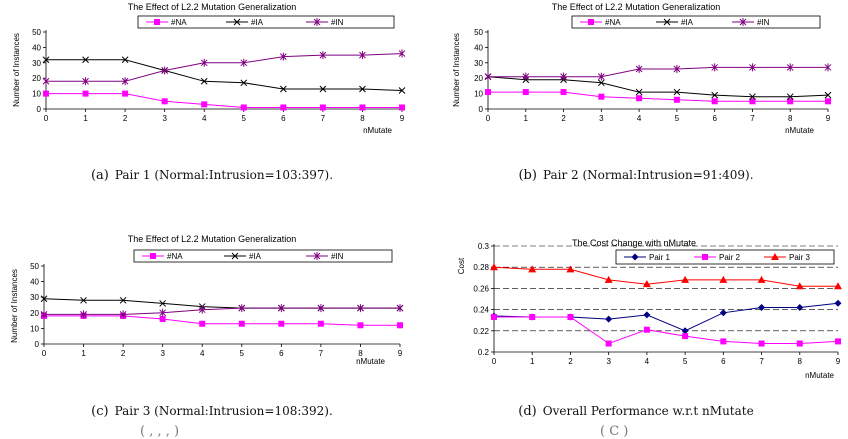  I want to click on chart-d-x-tick-label: 4, so click(647, 361).